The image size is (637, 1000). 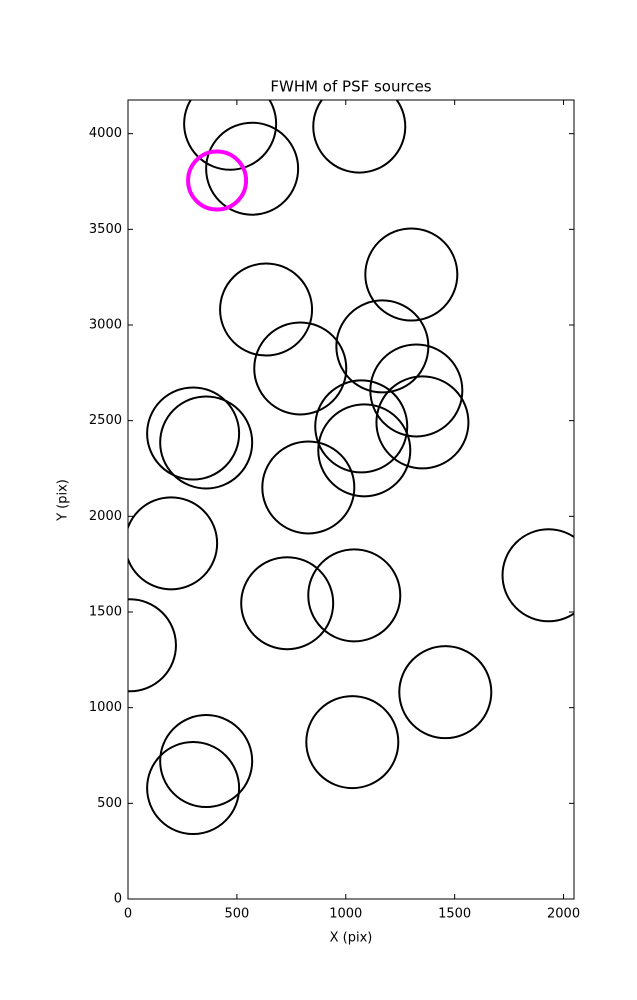 What do you see at coordinates (236, 914) in the screenshot?
I see `x-tick-label: 500` at bounding box center [236, 914].